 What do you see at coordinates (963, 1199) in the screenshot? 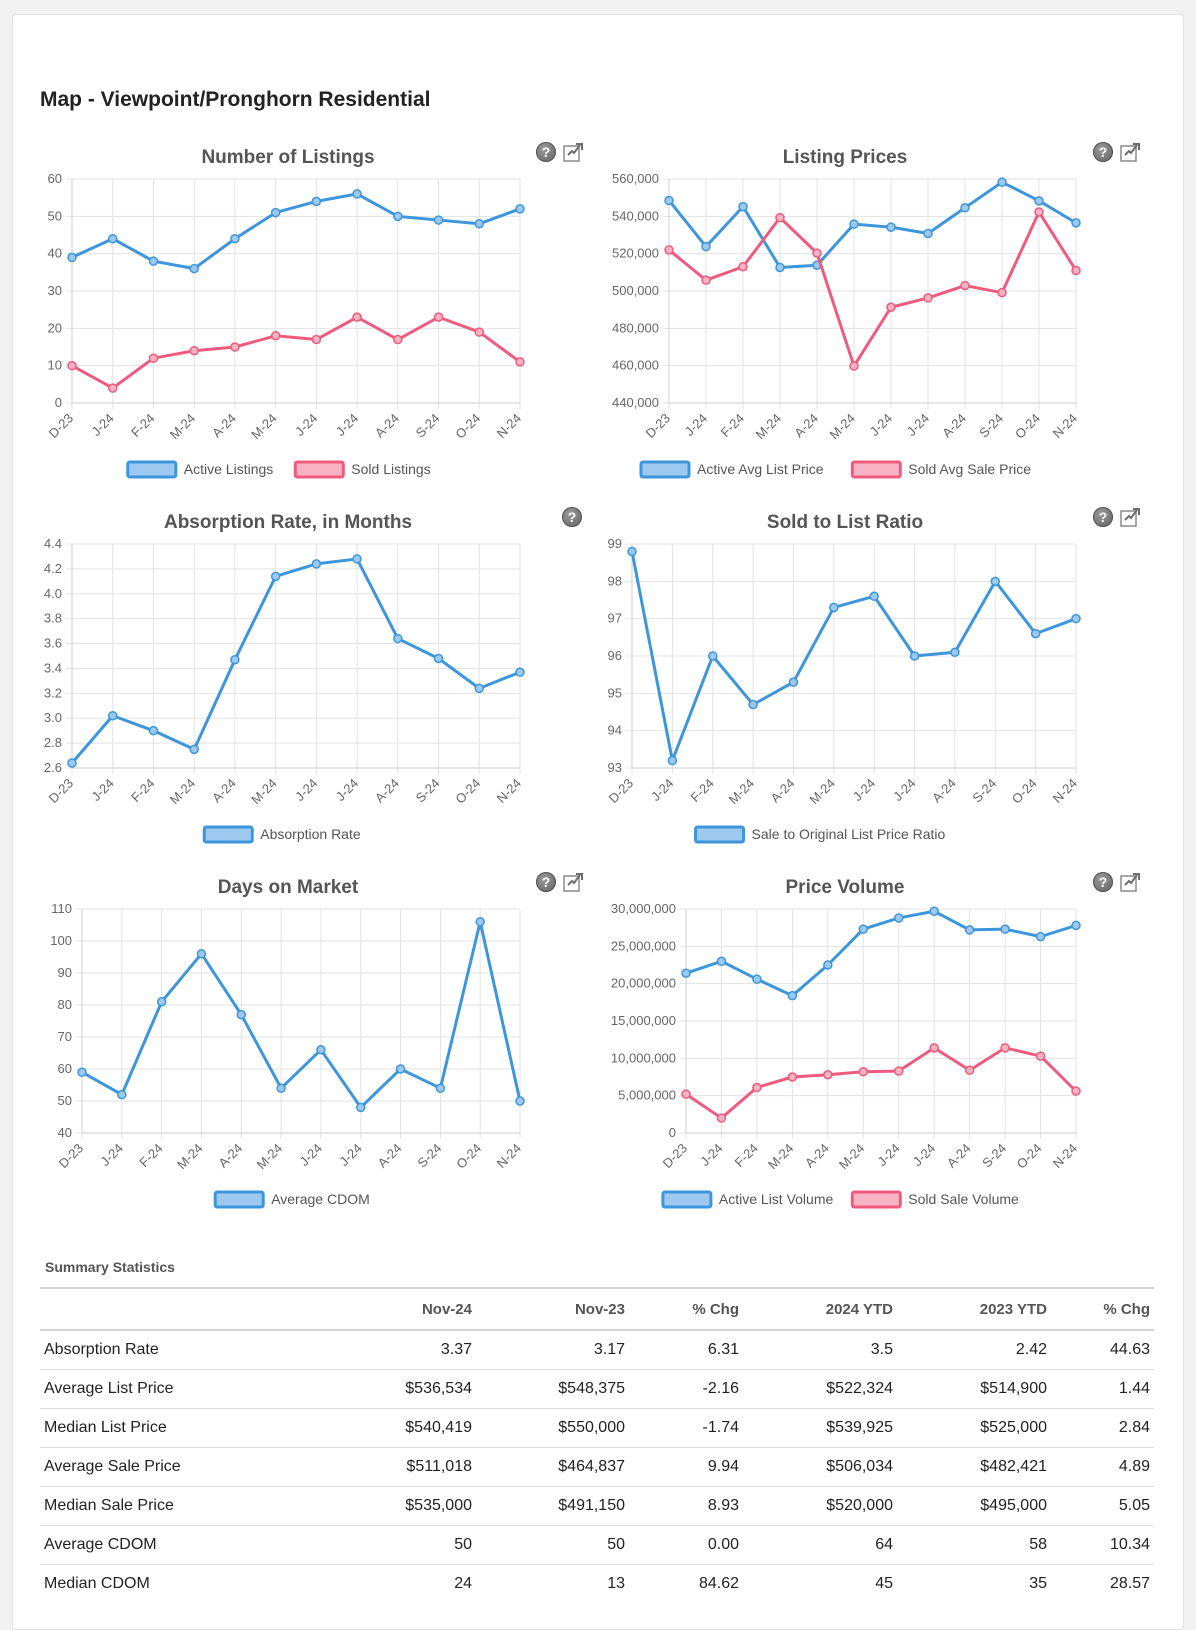
I see `legend-label: Sold Sale Volume` at bounding box center [963, 1199].